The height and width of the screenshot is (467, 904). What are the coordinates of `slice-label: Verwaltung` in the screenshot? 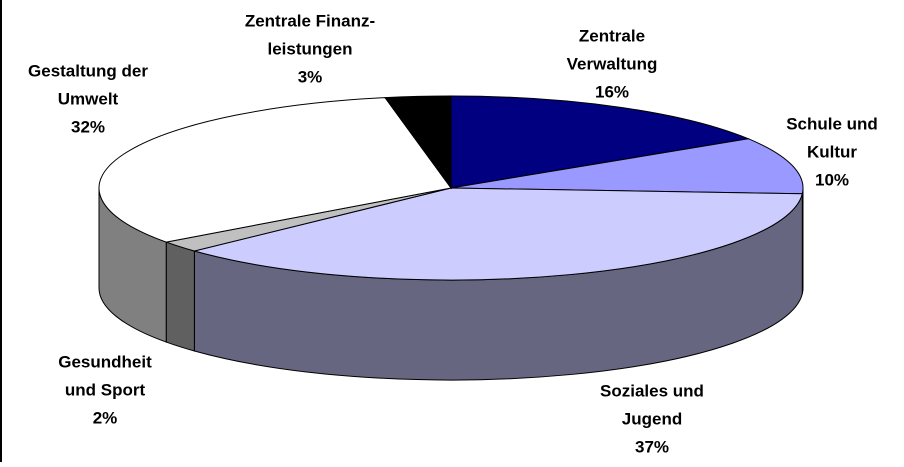 It's located at (612, 63).